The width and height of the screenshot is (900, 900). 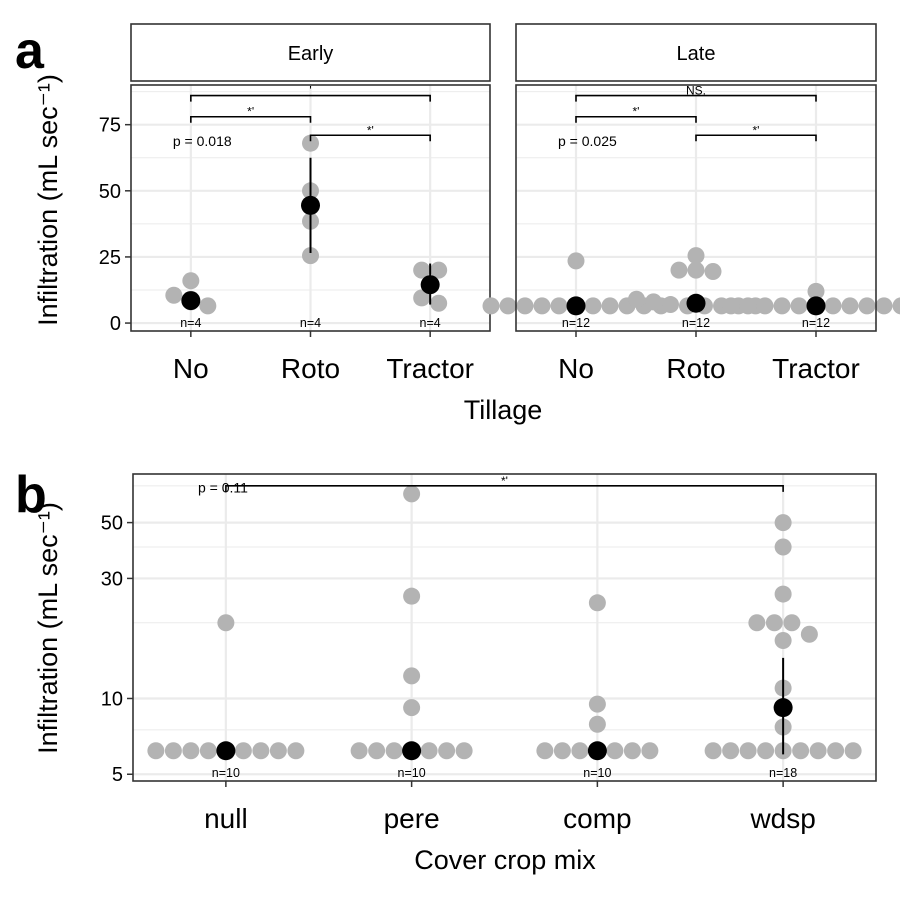 What do you see at coordinates (31, 495) in the screenshot?
I see `panel-label: b` at bounding box center [31, 495].